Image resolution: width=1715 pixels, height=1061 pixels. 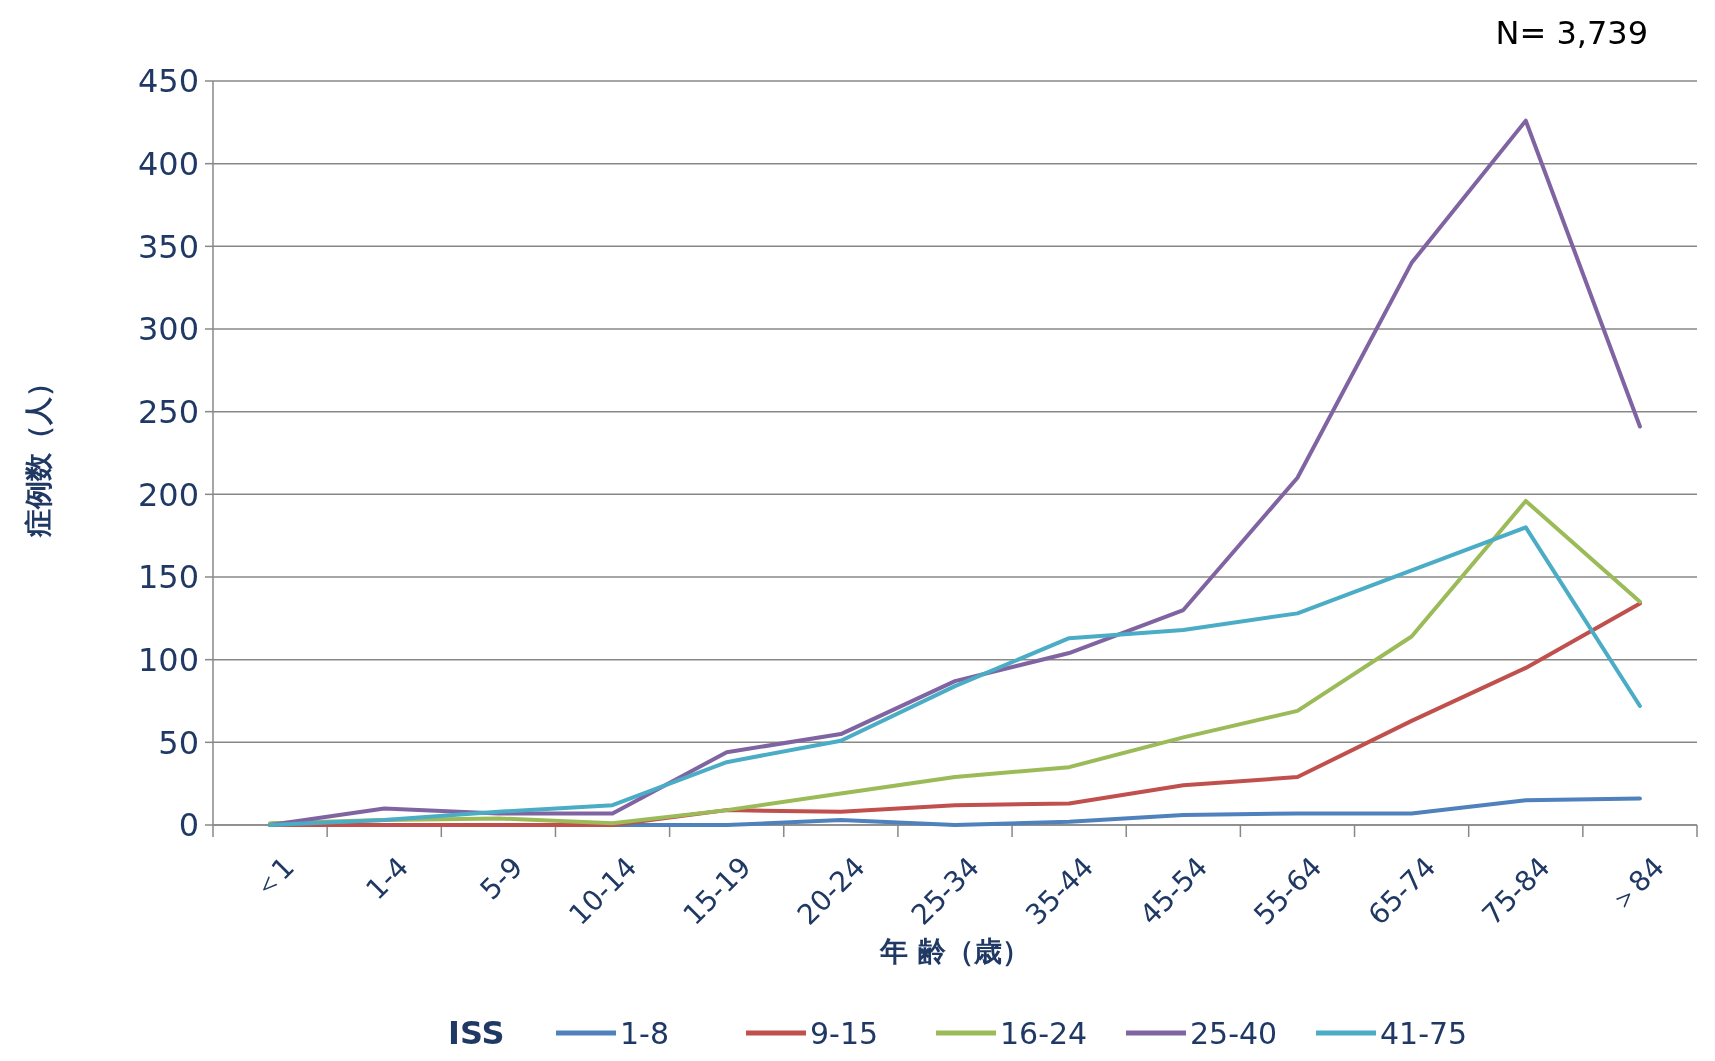 I want to click on y-tick-label: 350, so click(x=168, y=246).